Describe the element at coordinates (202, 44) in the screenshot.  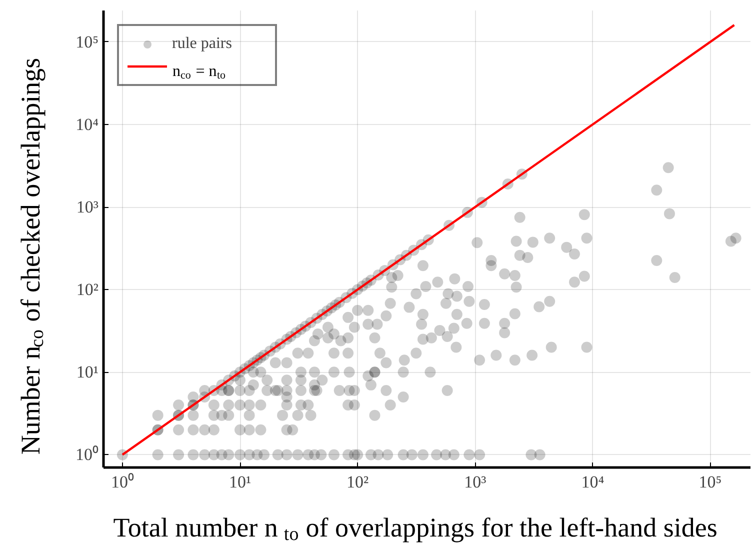
I see `legend-label: rule pairs` at that location.